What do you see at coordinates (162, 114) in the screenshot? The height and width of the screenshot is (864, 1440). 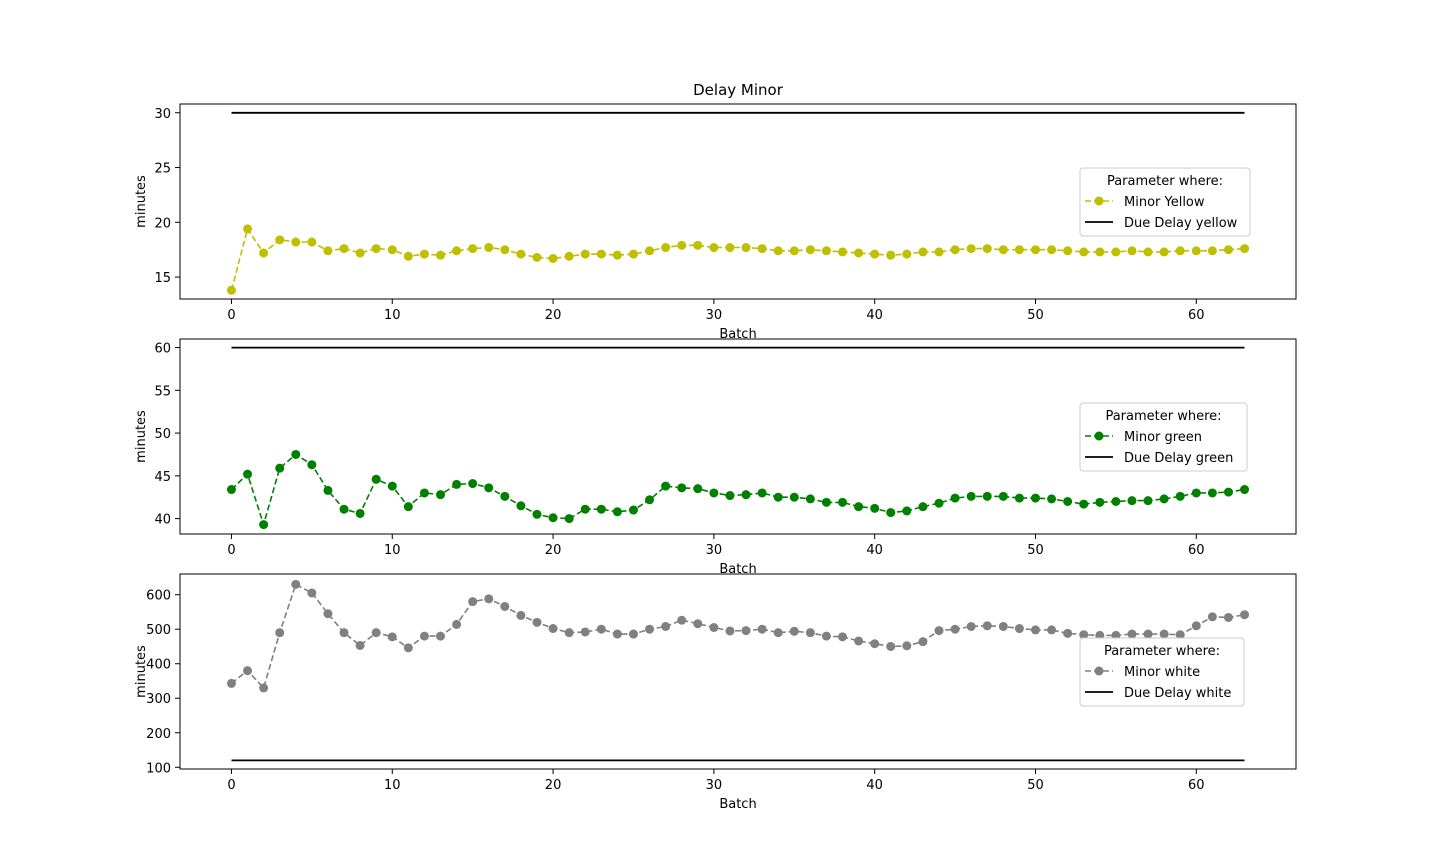 I see `y-tick-label: 30` at bounding box center [162, 114].